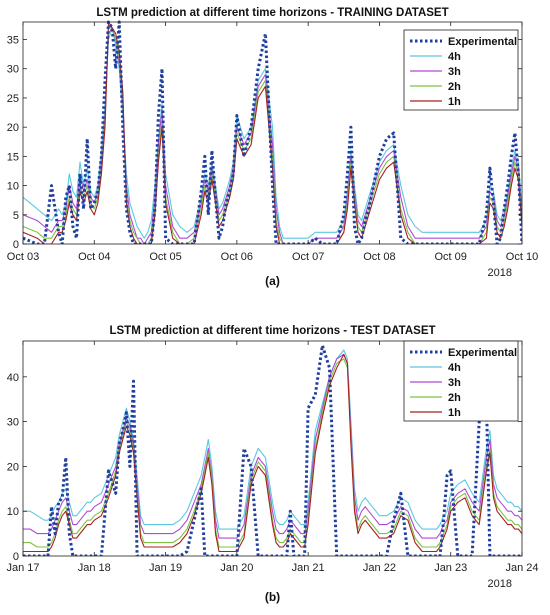  Describe the element at coordinates (272, 281) in the screenshot. I see `panel-label: (a)` at that location.